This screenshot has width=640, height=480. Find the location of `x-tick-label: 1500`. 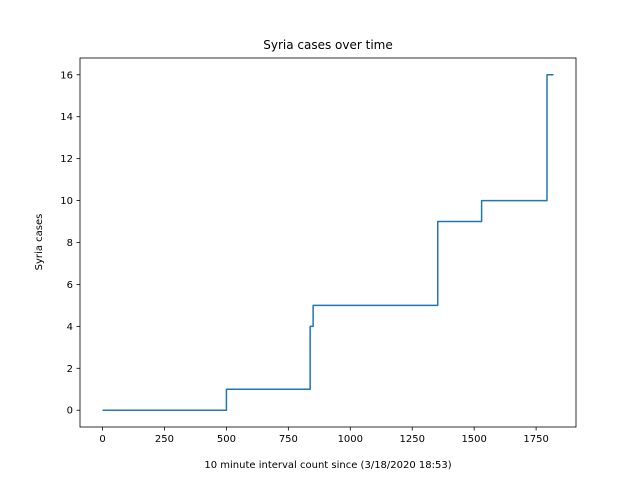

x-tick-label: 1500 is located at coordinates (473, 439).